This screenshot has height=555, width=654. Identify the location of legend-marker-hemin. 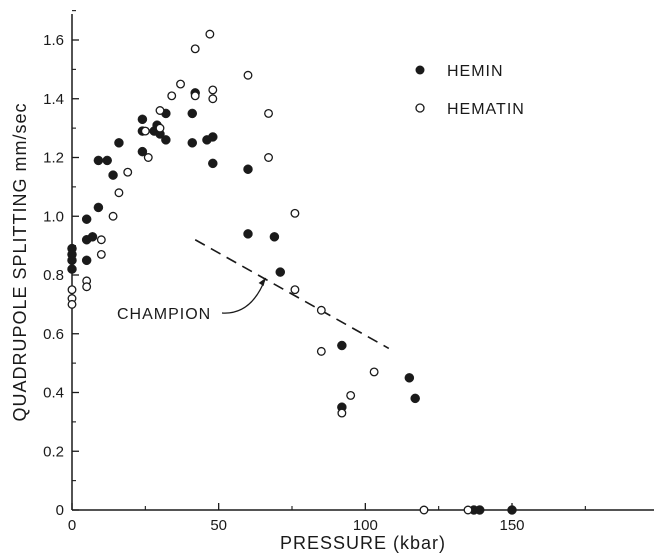
(420, 70).